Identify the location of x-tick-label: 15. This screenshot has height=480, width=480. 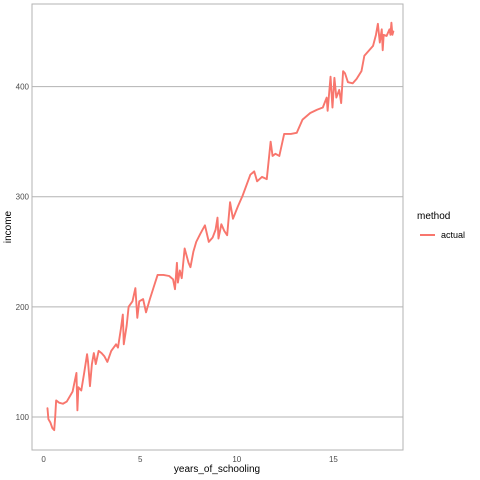
(333, 459).